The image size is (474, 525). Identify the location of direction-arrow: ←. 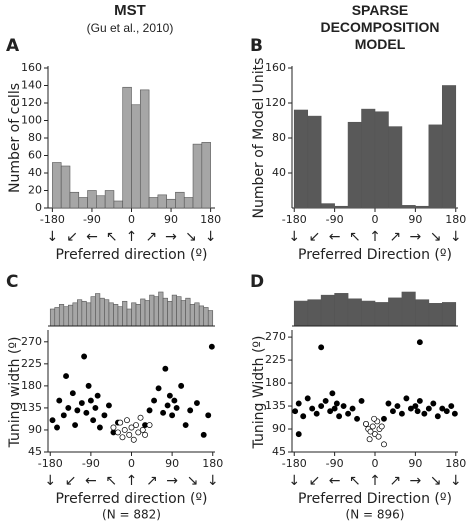
(335, 237).